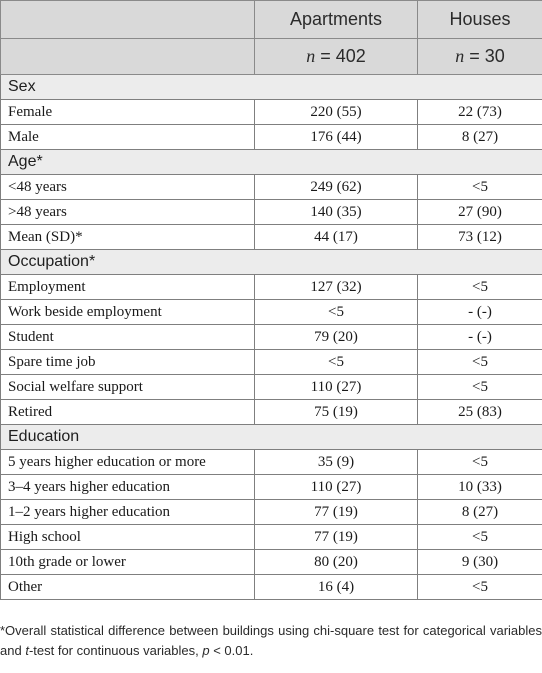 This screenshot has width=542, height=673. Describe the element at coordinates (27, 650) in the screenshot. I see `footnote-t: t` at that location.